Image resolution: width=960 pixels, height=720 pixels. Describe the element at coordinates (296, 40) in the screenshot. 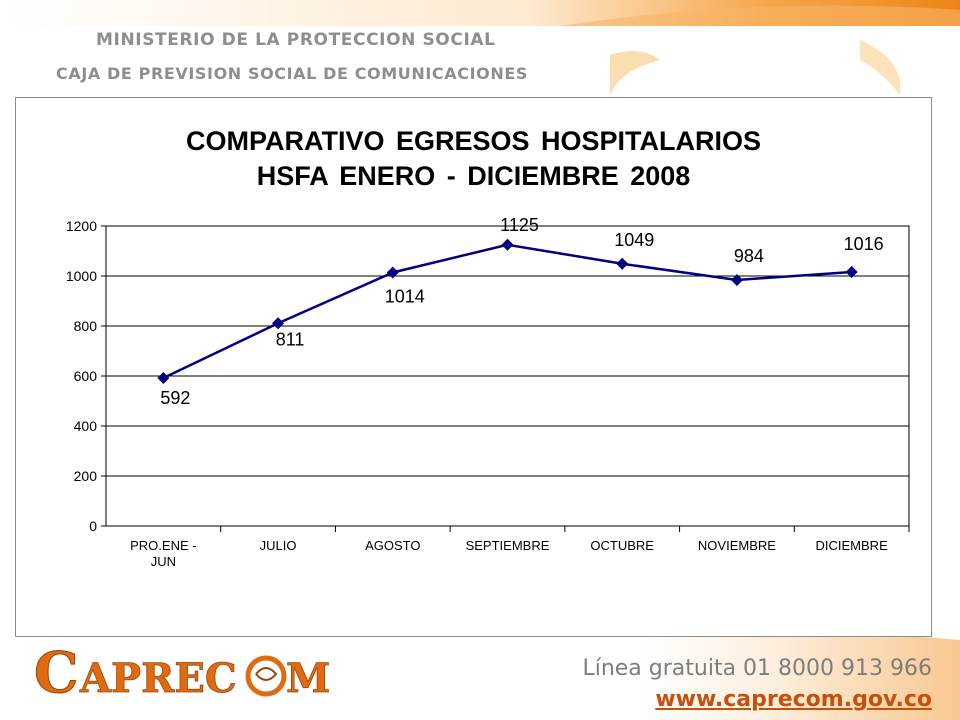

I see `ministry-header: MINISTERIO DE LA PROTECCION SOCIAL` at that location.